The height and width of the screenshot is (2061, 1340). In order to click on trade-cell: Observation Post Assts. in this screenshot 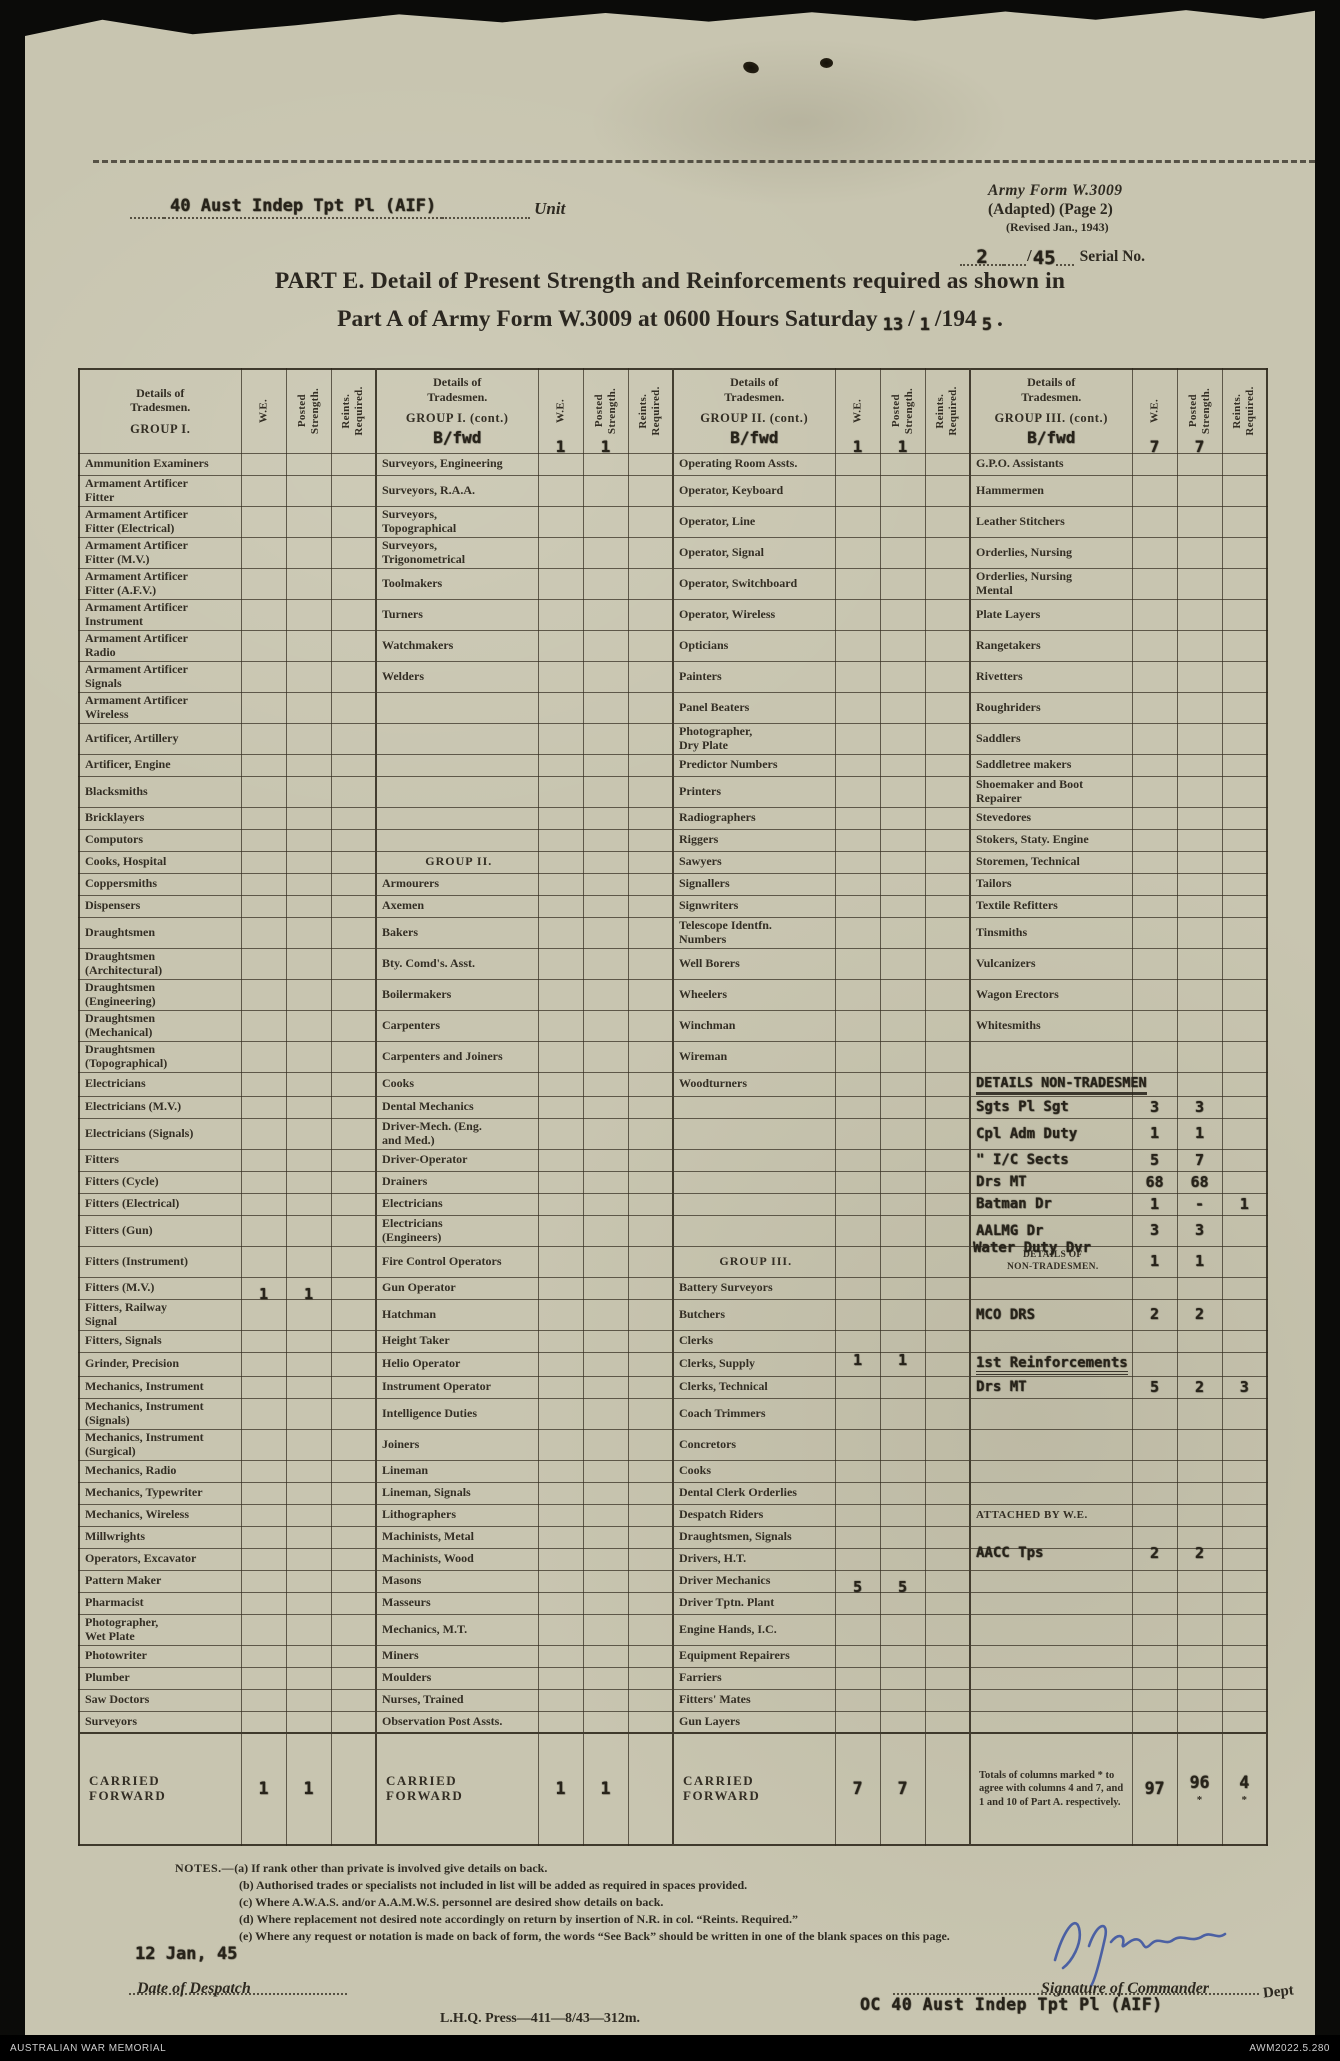, I will do `click(457, 1722)`.